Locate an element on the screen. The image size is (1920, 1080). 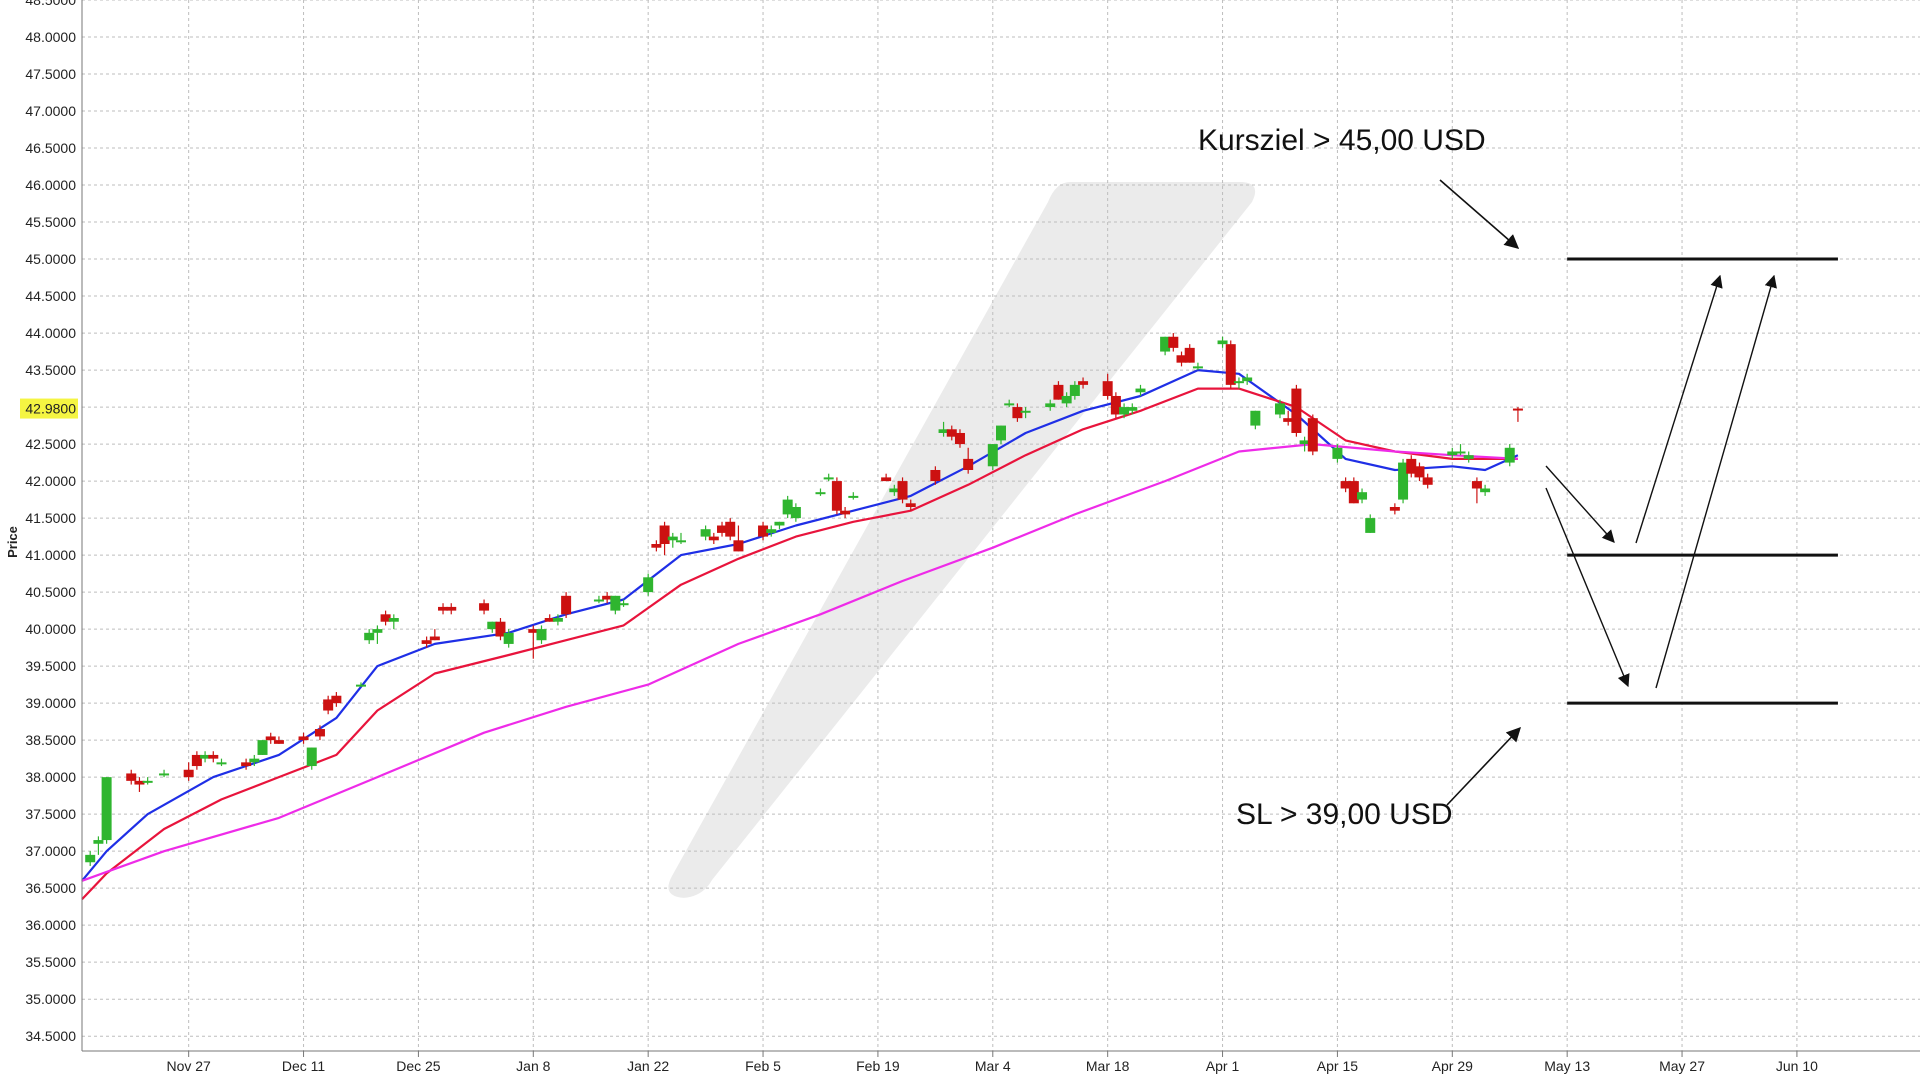
y-tick-label: 48.5000 is located at coordinates (50, 4).